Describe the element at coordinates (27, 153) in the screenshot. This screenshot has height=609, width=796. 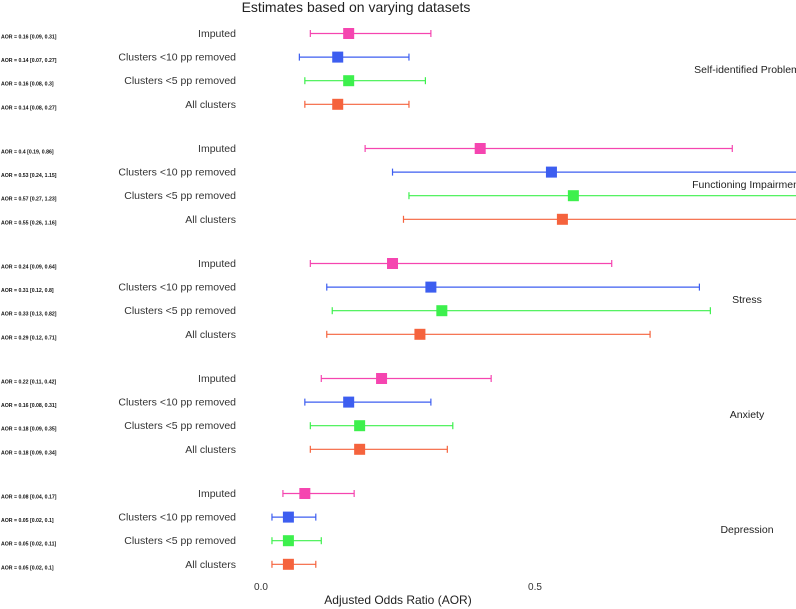
I see `aor-label: AOR = 0.4 [0.19, 0.86]` at that location.